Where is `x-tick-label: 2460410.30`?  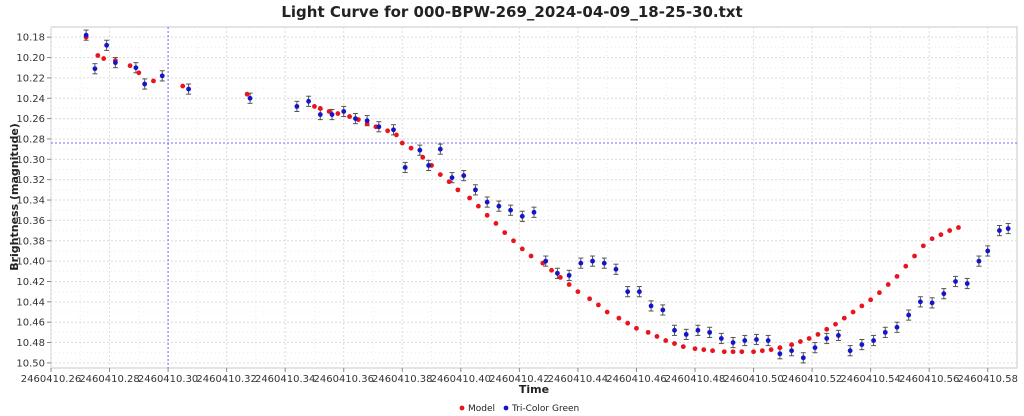 x-tick-label: 2460410.30 is located at coordinates (168, 379).